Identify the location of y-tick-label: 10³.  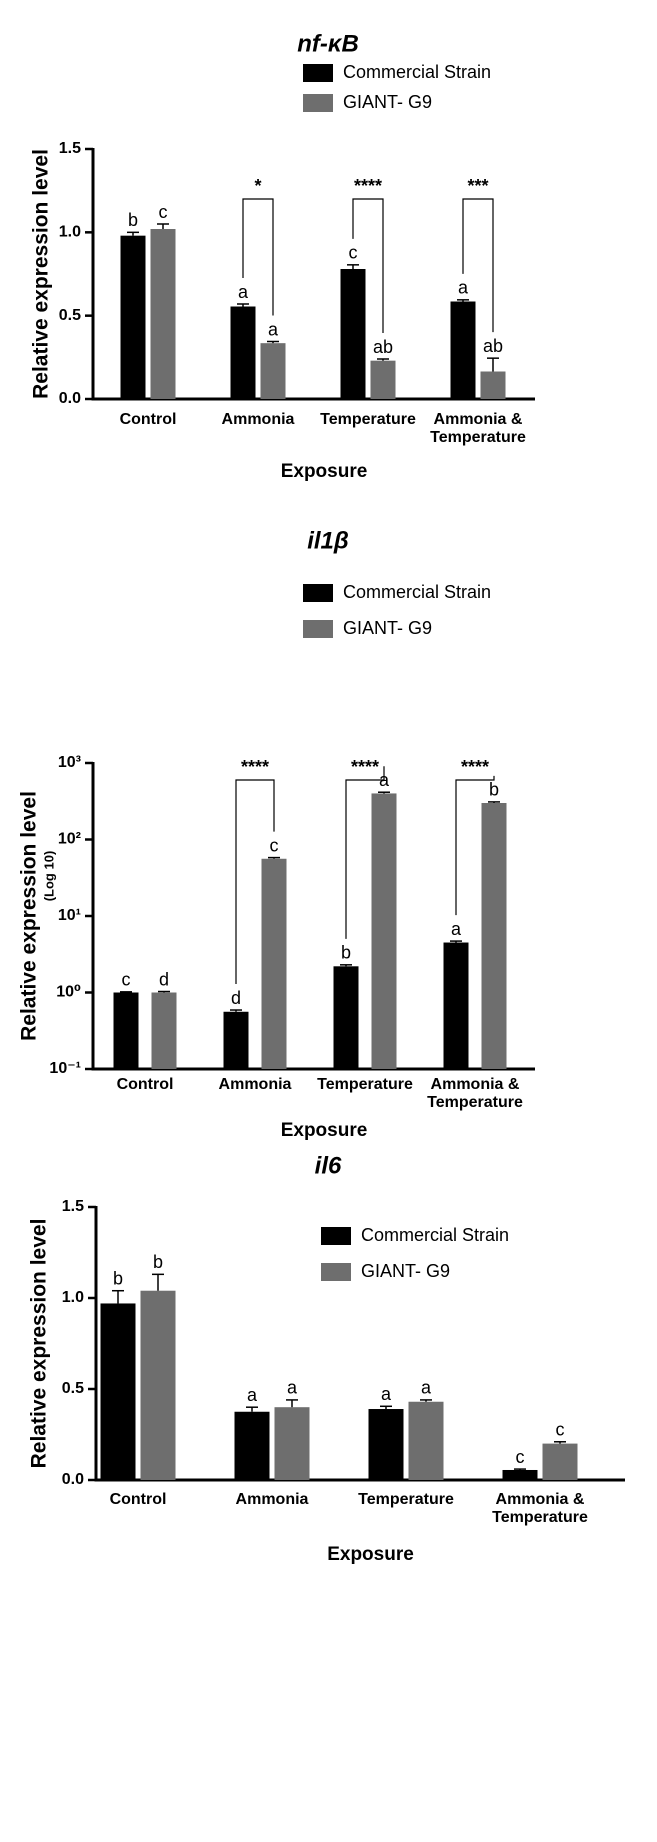
(69, 762).